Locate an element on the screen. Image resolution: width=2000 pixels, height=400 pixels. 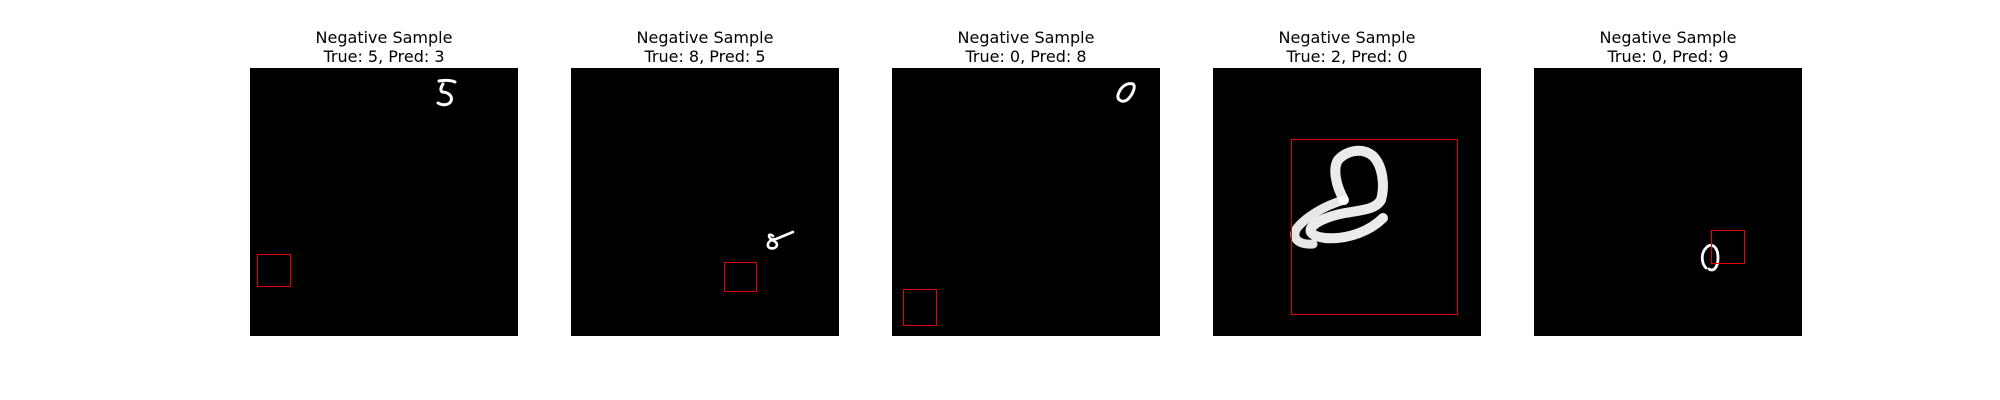
panel-title-line2: True: 5, Pred: 3 is located at coordinates (384, 56).